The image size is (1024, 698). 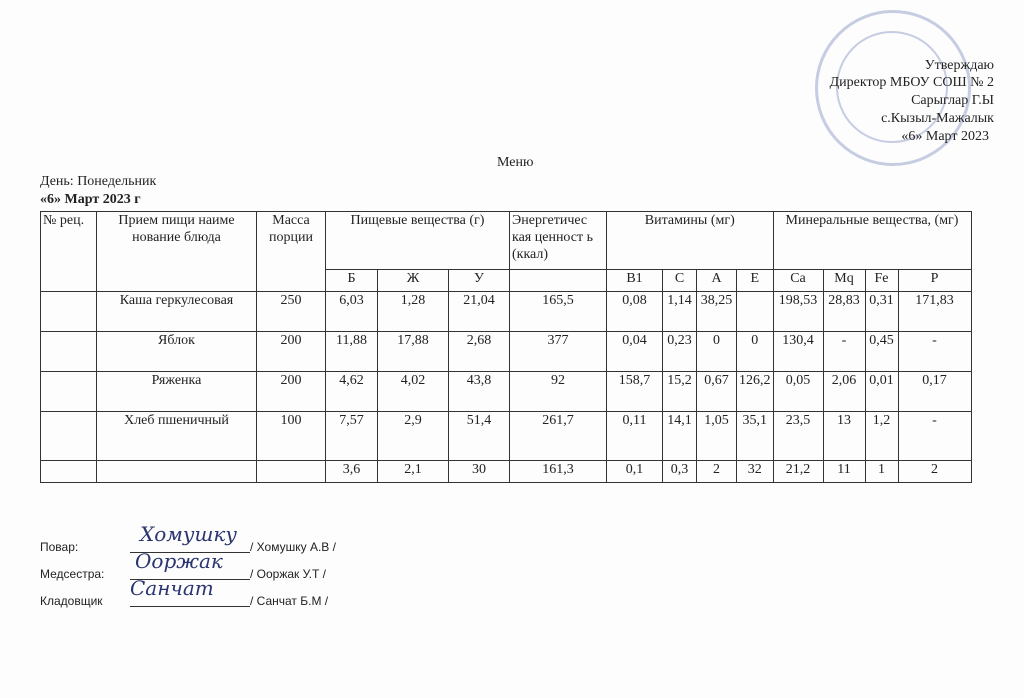 I want to click on cell-b: 6,03, so click(x=351, y=311).